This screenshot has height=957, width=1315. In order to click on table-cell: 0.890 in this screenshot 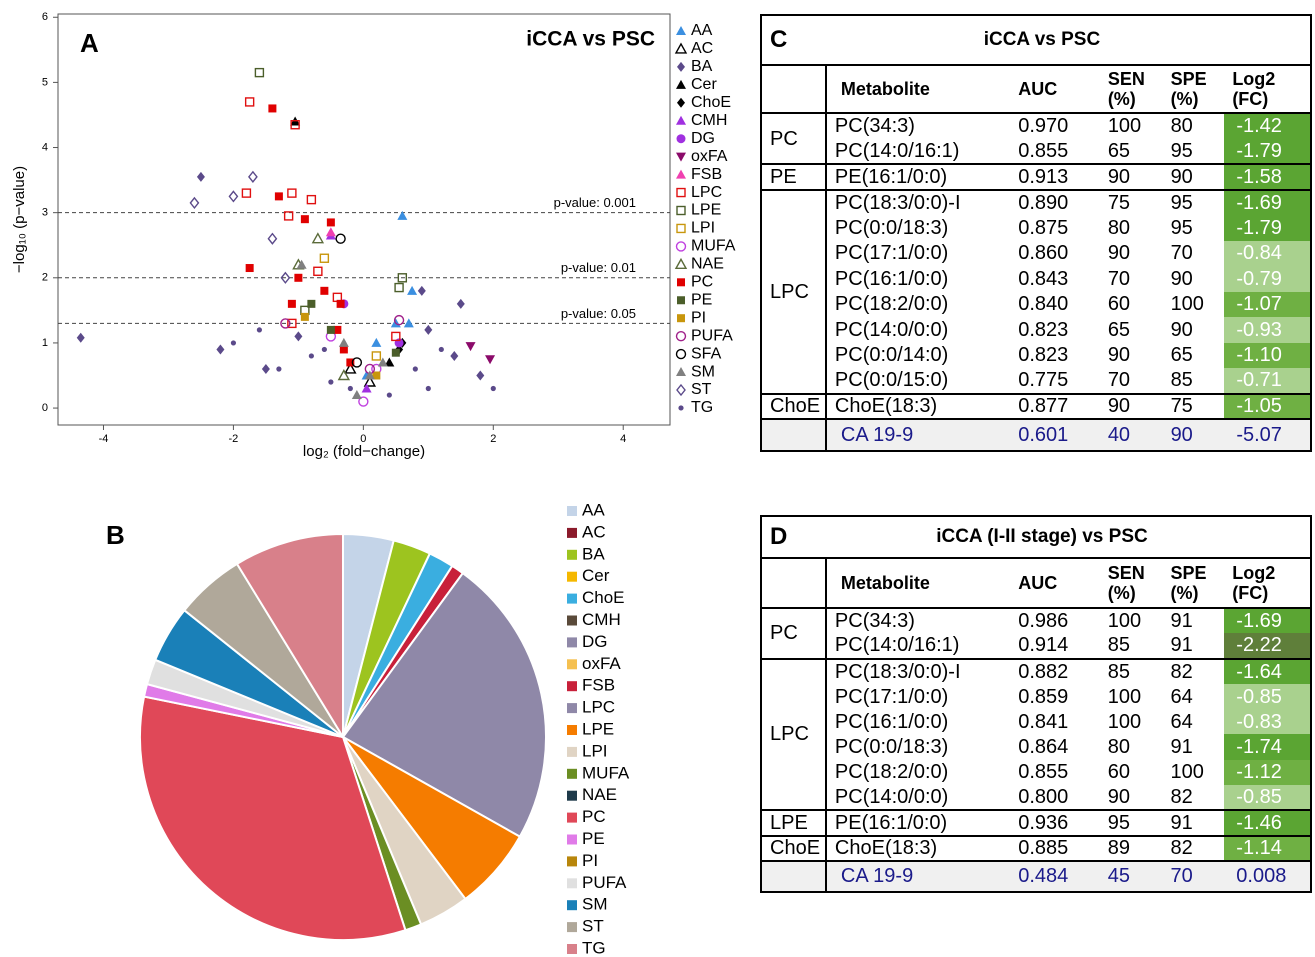, I will do `click(1055, 201)`.